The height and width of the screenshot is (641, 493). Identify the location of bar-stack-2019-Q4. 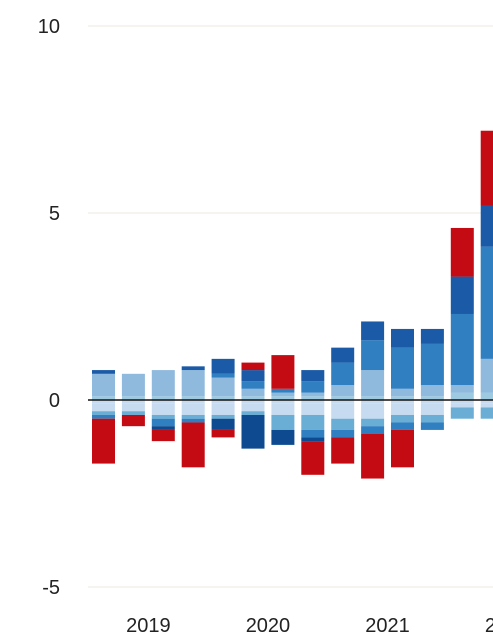
(193, 417).